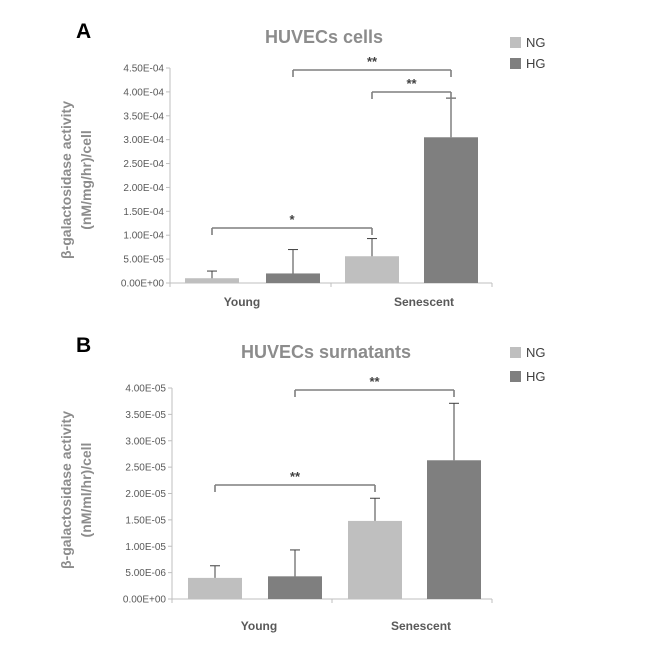  Describe the element at coordinates (424, 302) in the screenshot. I see `panel-a-category-label: Senescent` at that location.